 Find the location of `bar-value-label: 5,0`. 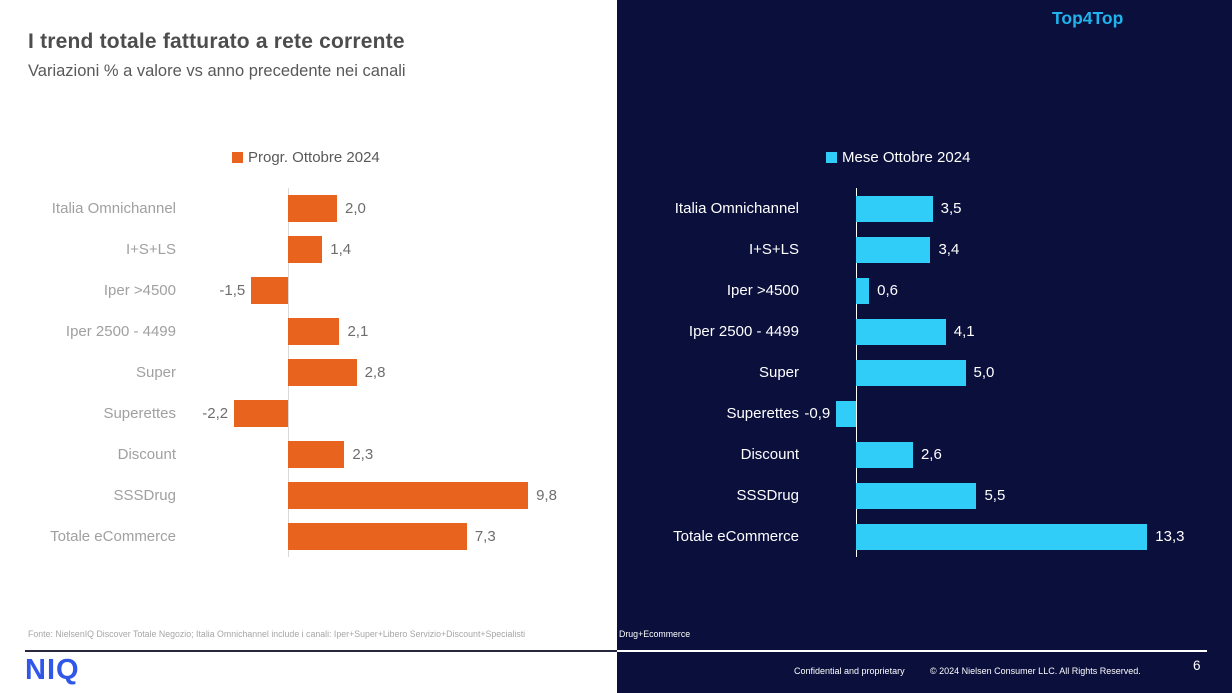

bar-value-label: 5,0 is located at coordinates (984, 372).